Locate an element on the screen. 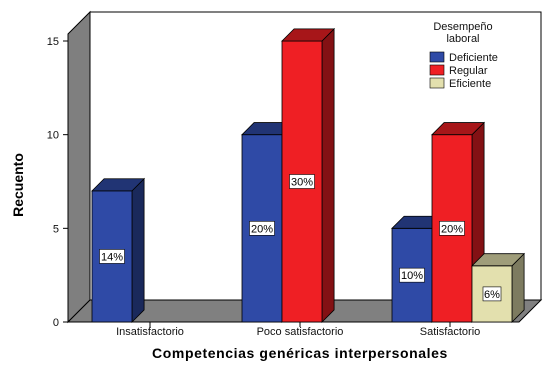 This screenshot has width=545, height=367. legend-title-line2: laboral is located at coordinates (462, 39).